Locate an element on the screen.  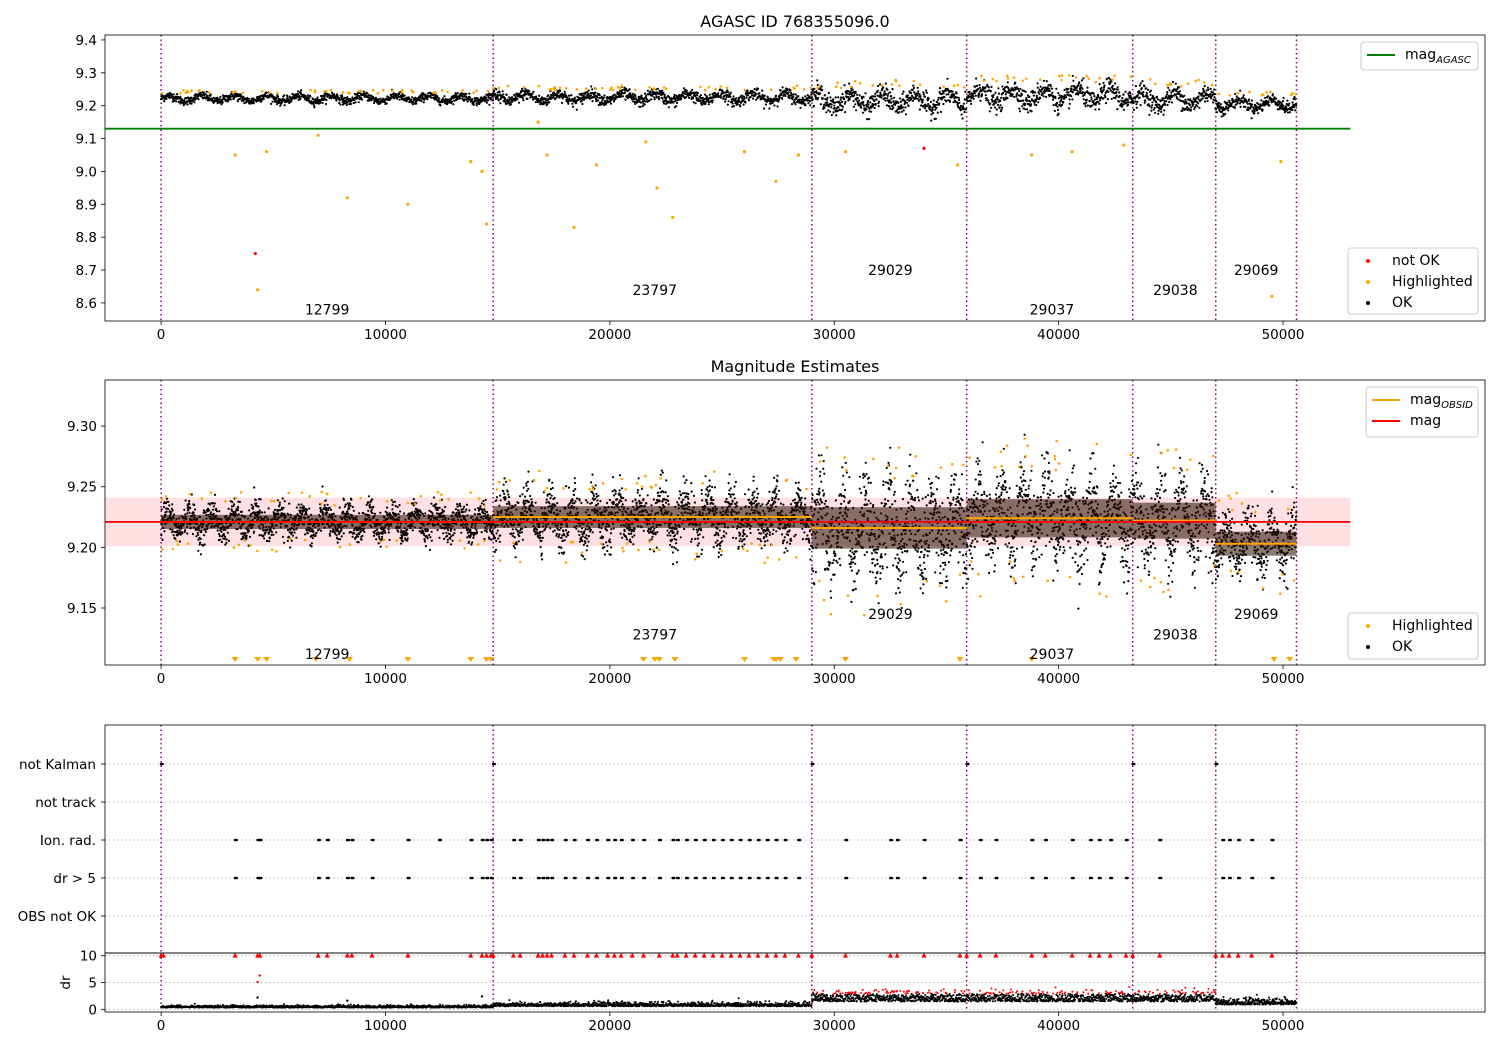
not-ok-point is located at coordinates (255, 254).